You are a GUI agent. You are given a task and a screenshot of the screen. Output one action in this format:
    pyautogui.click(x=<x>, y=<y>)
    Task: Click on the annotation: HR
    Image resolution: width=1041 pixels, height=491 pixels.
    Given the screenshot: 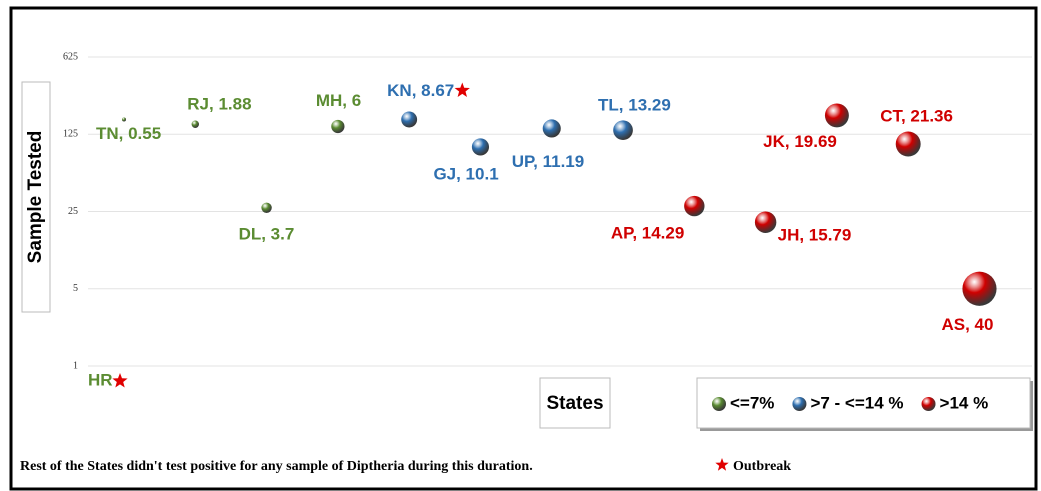 What is the action you would take?
    pyautogui.click(x=100, y=379)
    